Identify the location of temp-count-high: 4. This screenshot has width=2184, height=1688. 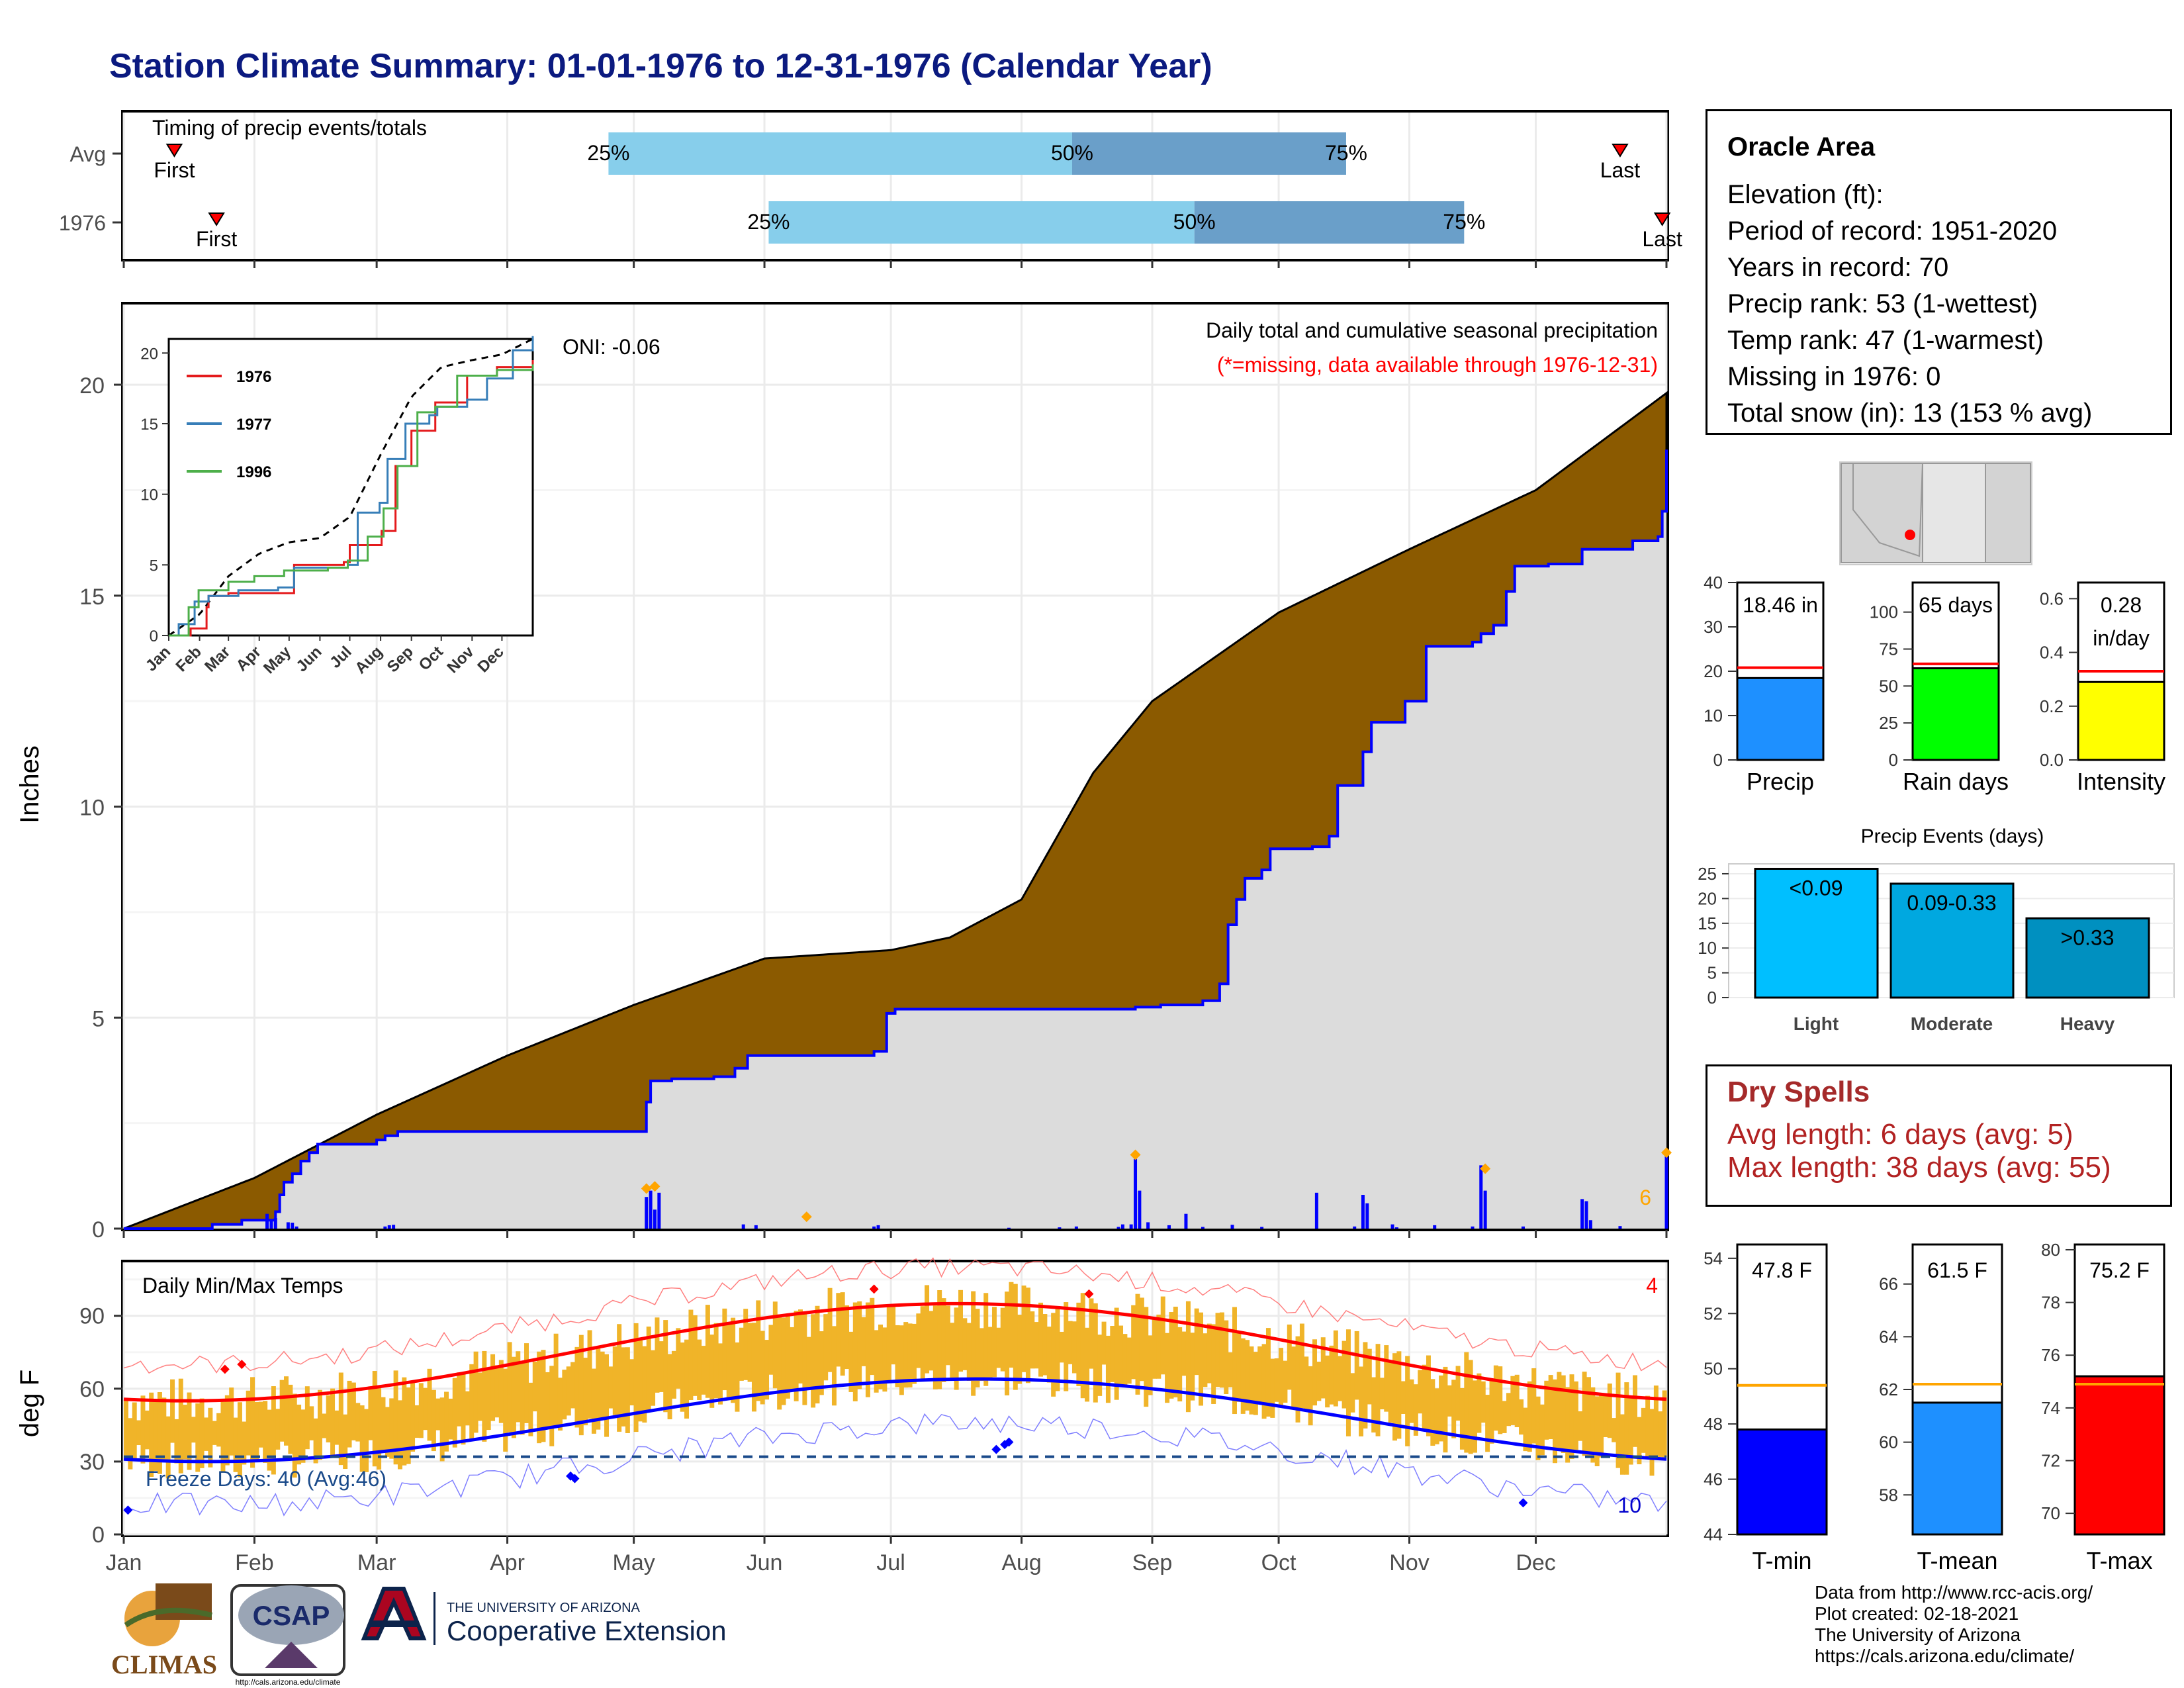
(1652, 1285).